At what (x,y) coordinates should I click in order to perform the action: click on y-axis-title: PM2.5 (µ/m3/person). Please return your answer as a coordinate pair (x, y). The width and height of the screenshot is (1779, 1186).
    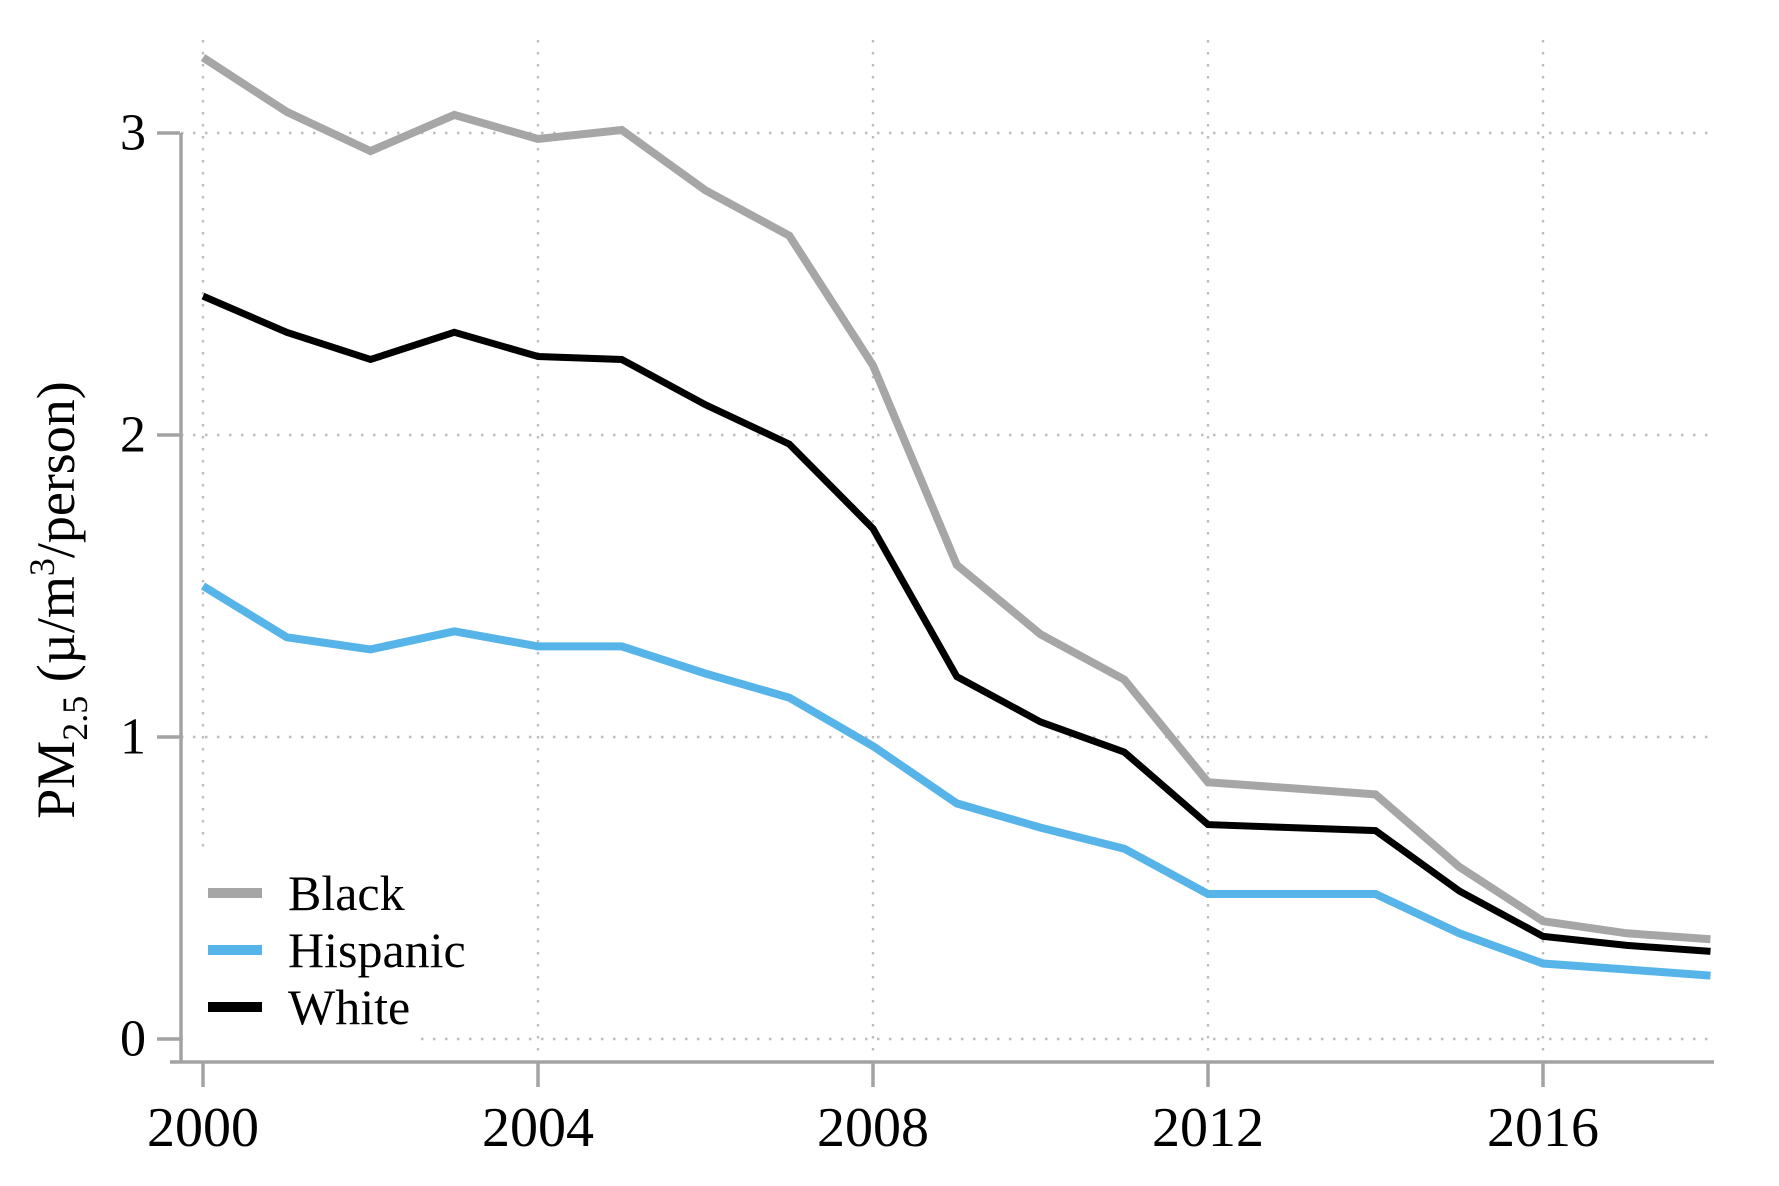
    Looking at the image, I should click on (58, 600).